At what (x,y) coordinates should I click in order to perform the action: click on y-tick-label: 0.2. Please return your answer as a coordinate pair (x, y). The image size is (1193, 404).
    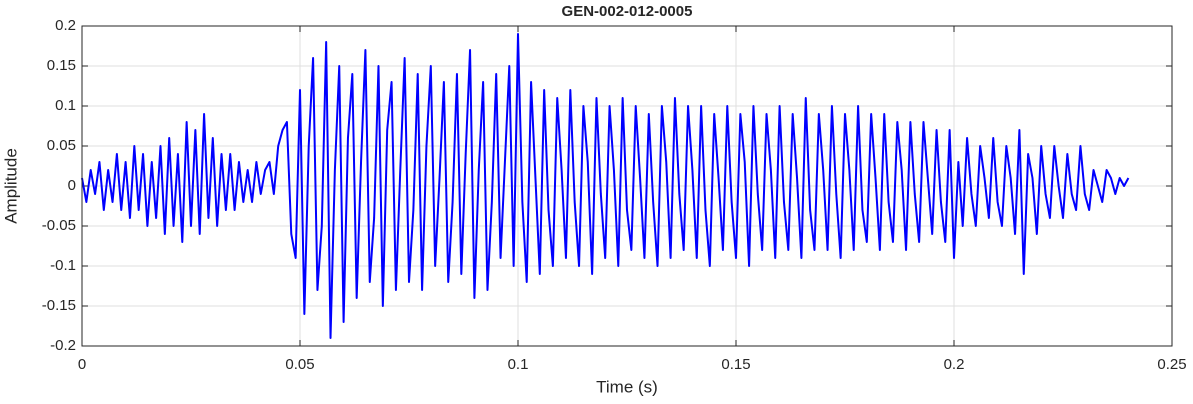
    Looking at the image, I should click on (65, 25).